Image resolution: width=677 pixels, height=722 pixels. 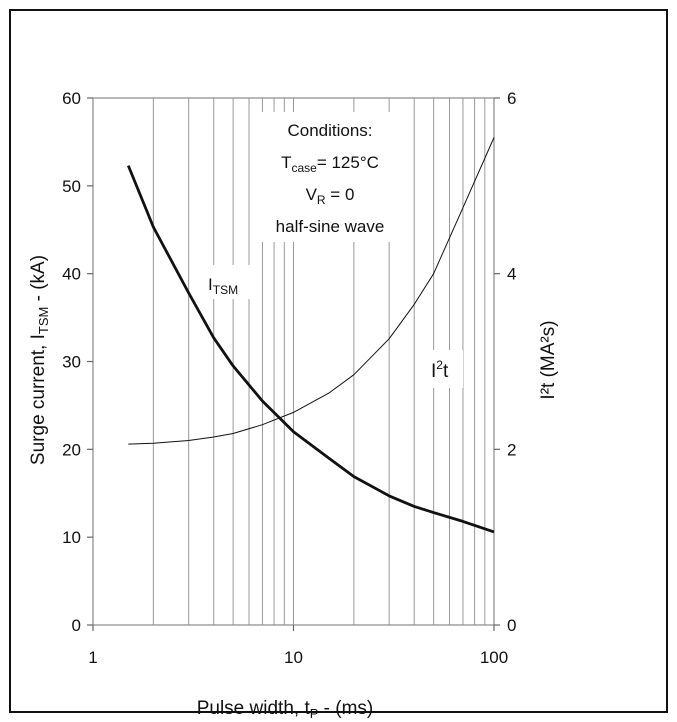 I want to click on itsm-label-bg, so click(x=227, y=282).